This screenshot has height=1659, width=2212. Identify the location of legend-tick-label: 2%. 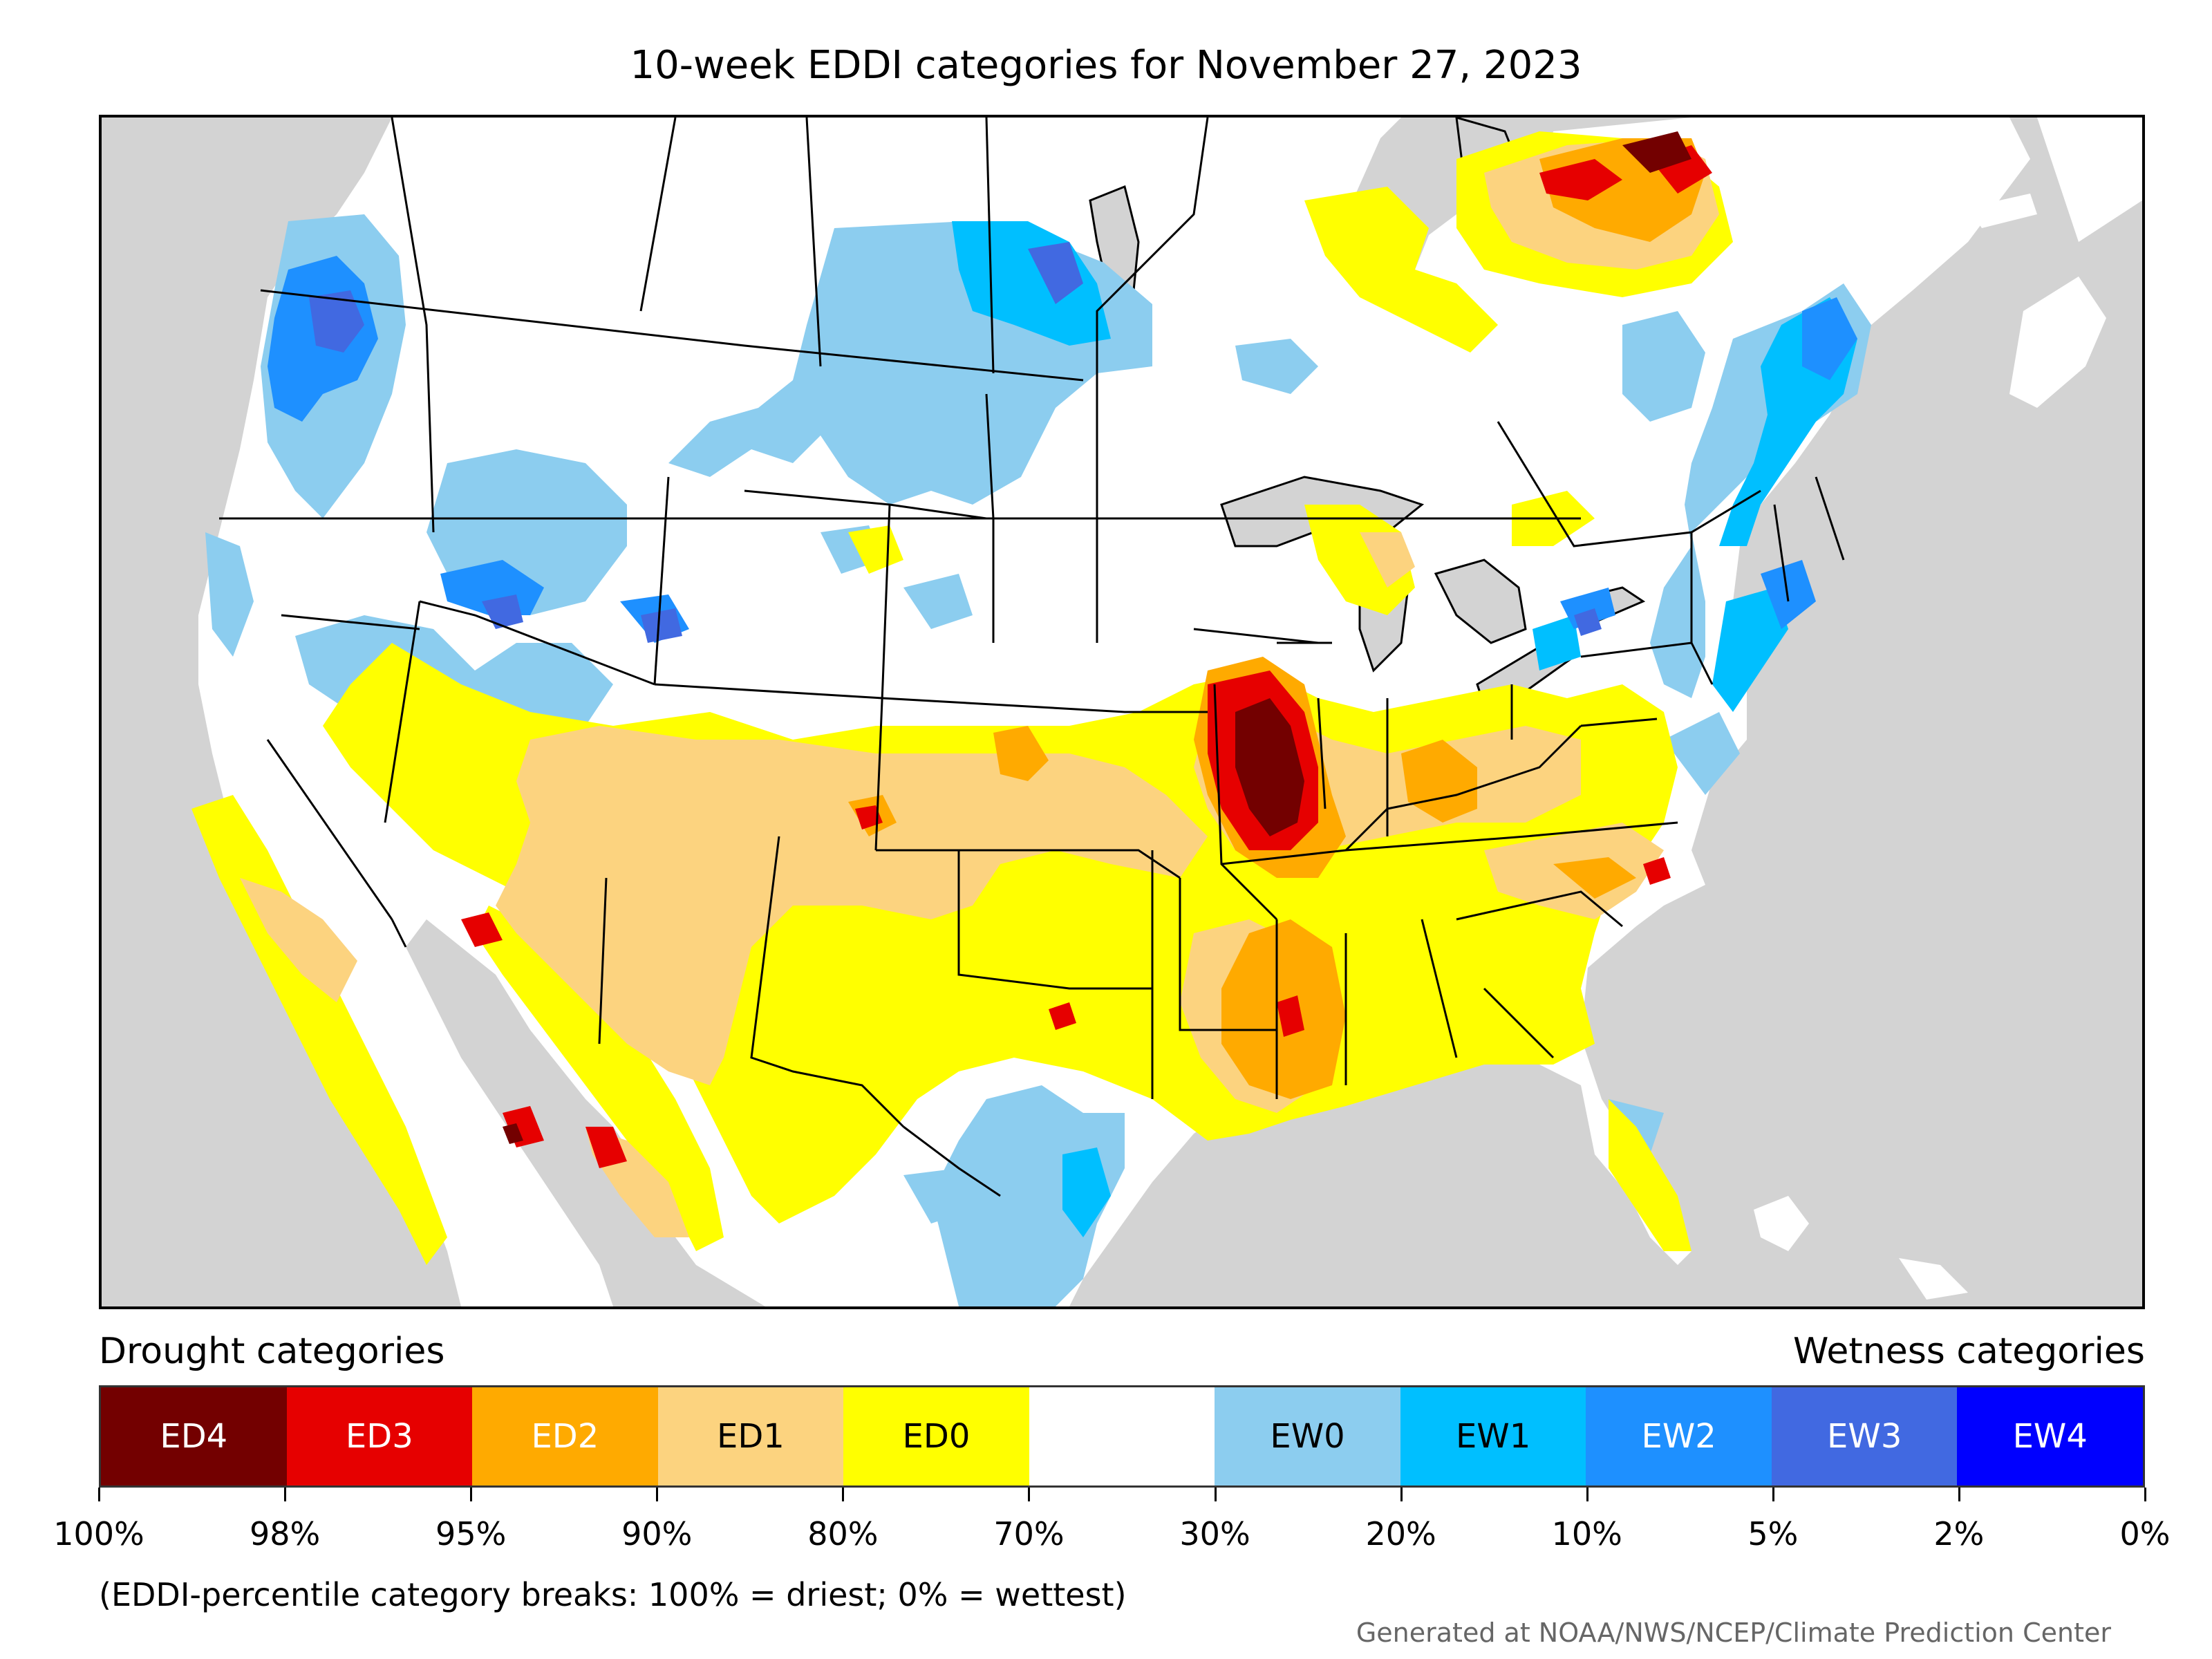
(1959, 1534).